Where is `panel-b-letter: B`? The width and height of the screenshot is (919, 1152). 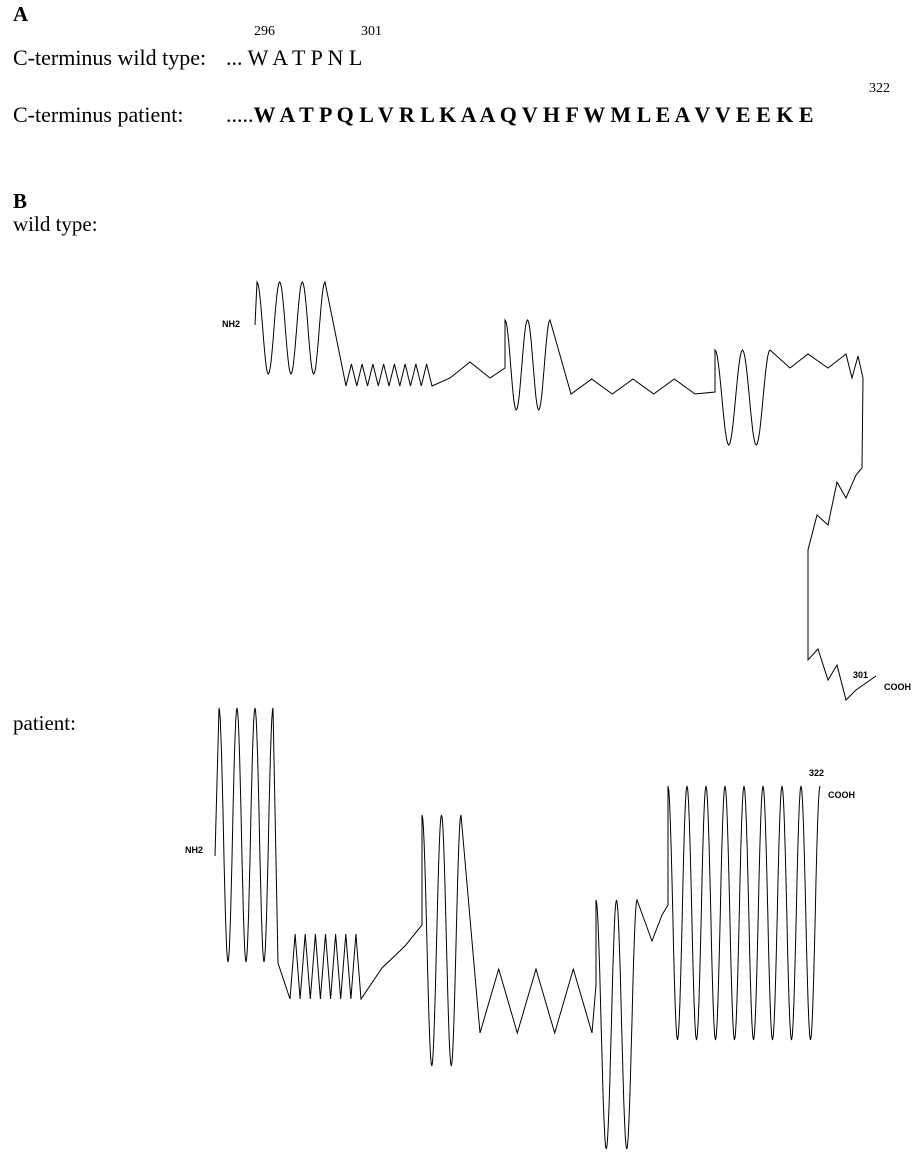
panel-b-letter: B is located at coordinates (20, 201).